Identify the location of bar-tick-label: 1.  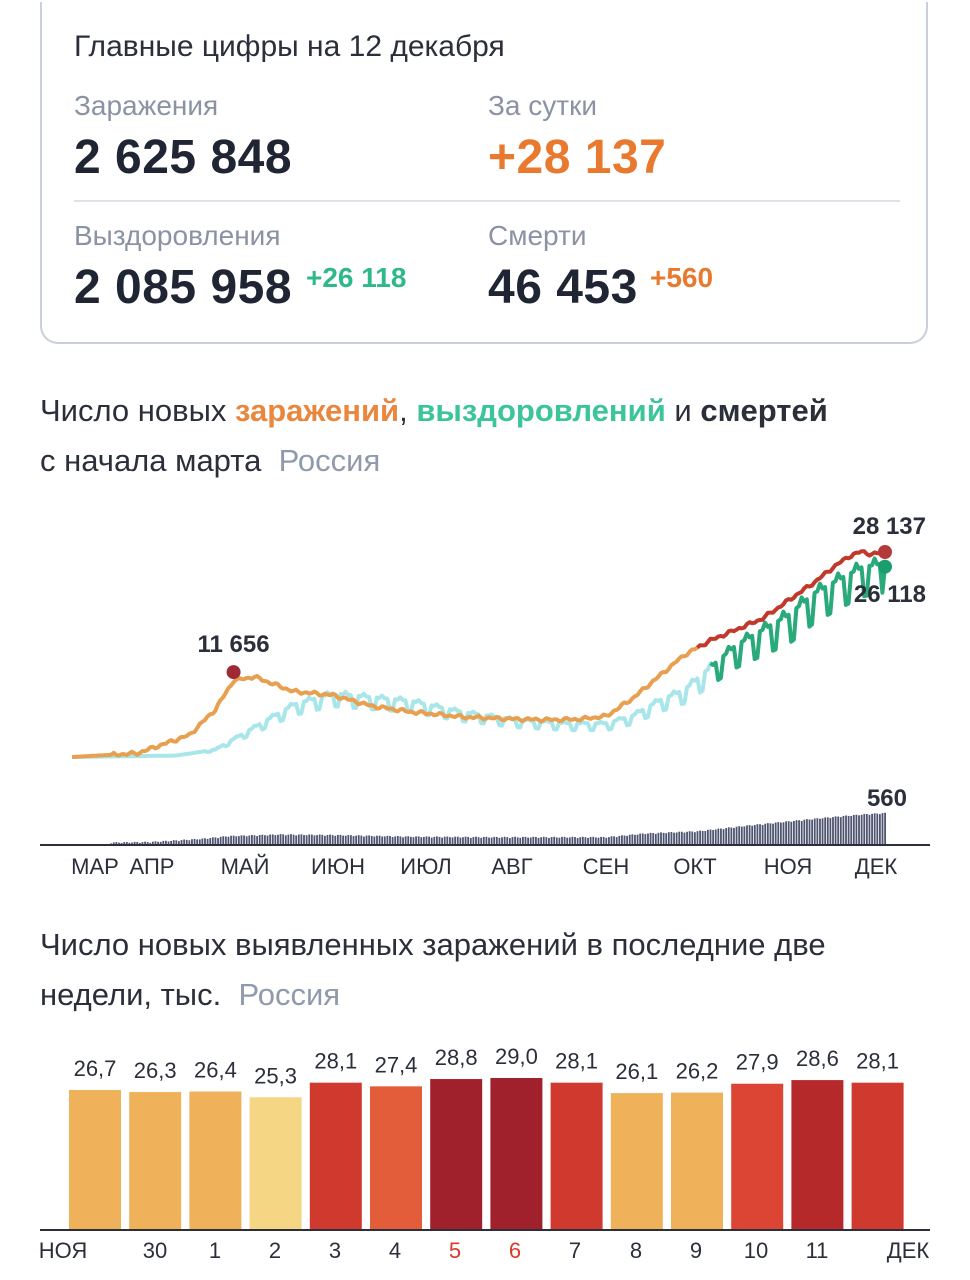
(215, 1250).